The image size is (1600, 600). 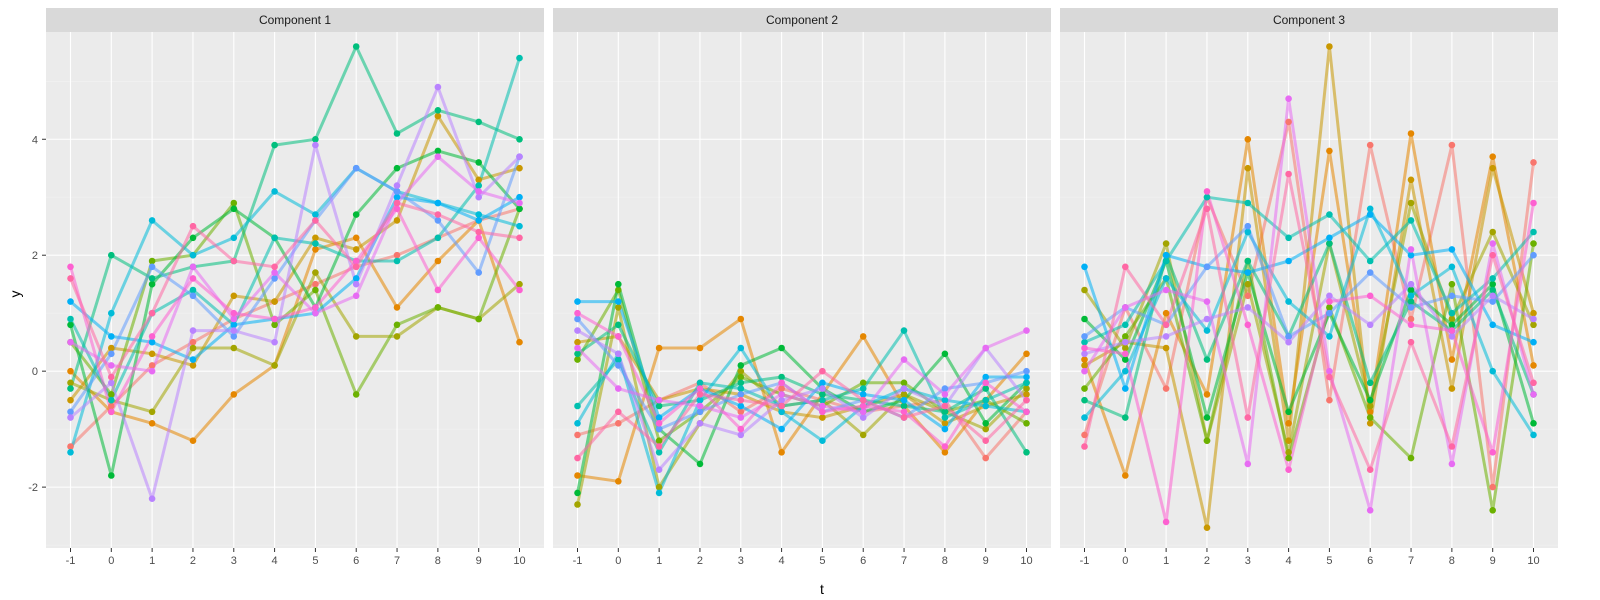 What do you see at coordinates (35, 140) in the screenshot?
I see `y-tick-label: 4` at bounding box center [35, 140].